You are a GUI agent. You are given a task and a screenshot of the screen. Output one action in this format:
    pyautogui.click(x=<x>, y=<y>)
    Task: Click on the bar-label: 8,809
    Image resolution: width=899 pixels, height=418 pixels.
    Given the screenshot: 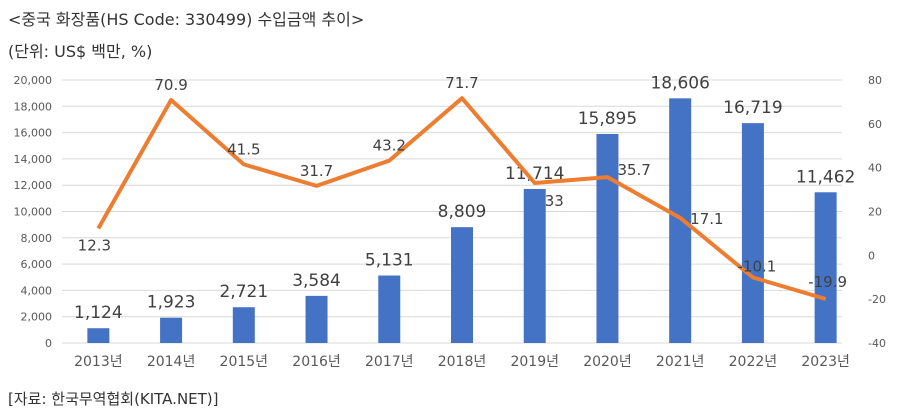 What is the action you would take?
    pyautogui.click(x=462, y=212)
    